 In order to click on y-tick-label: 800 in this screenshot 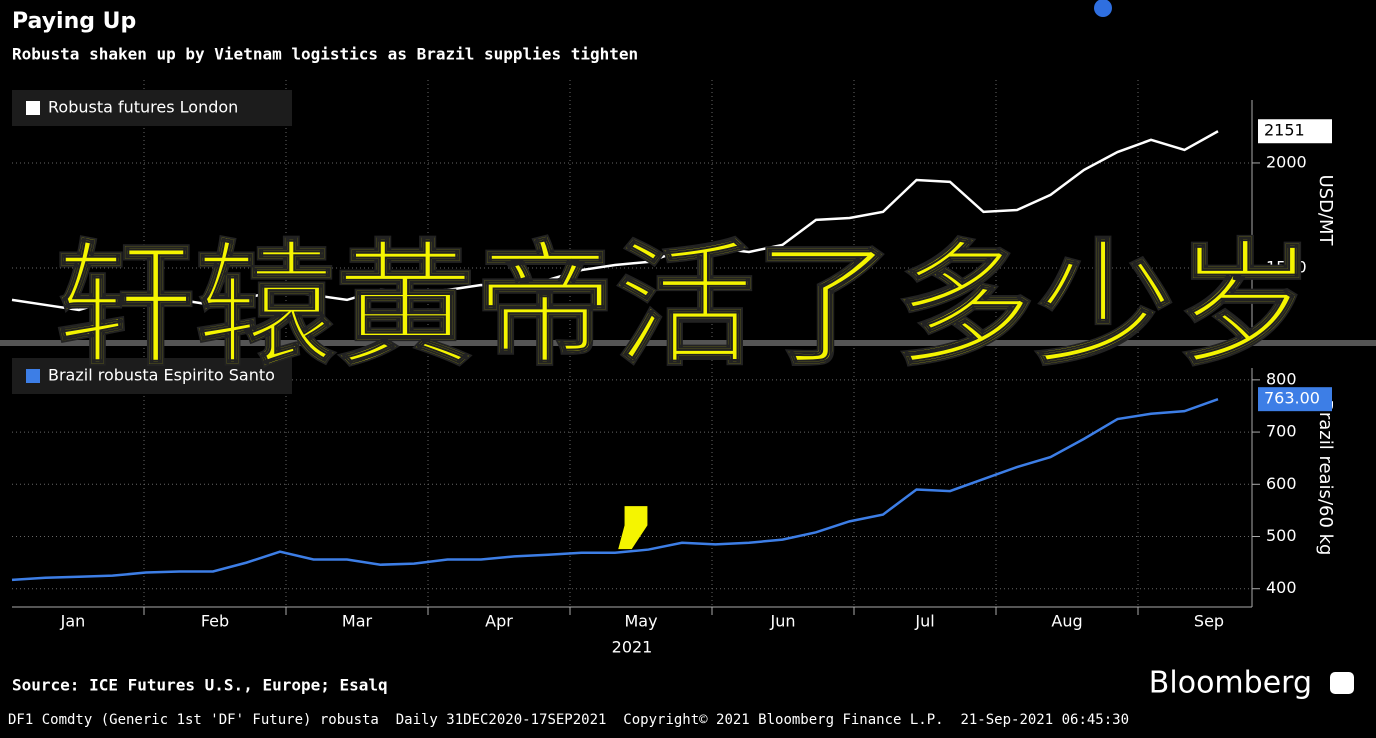, I will do `click(1281, 378)`.